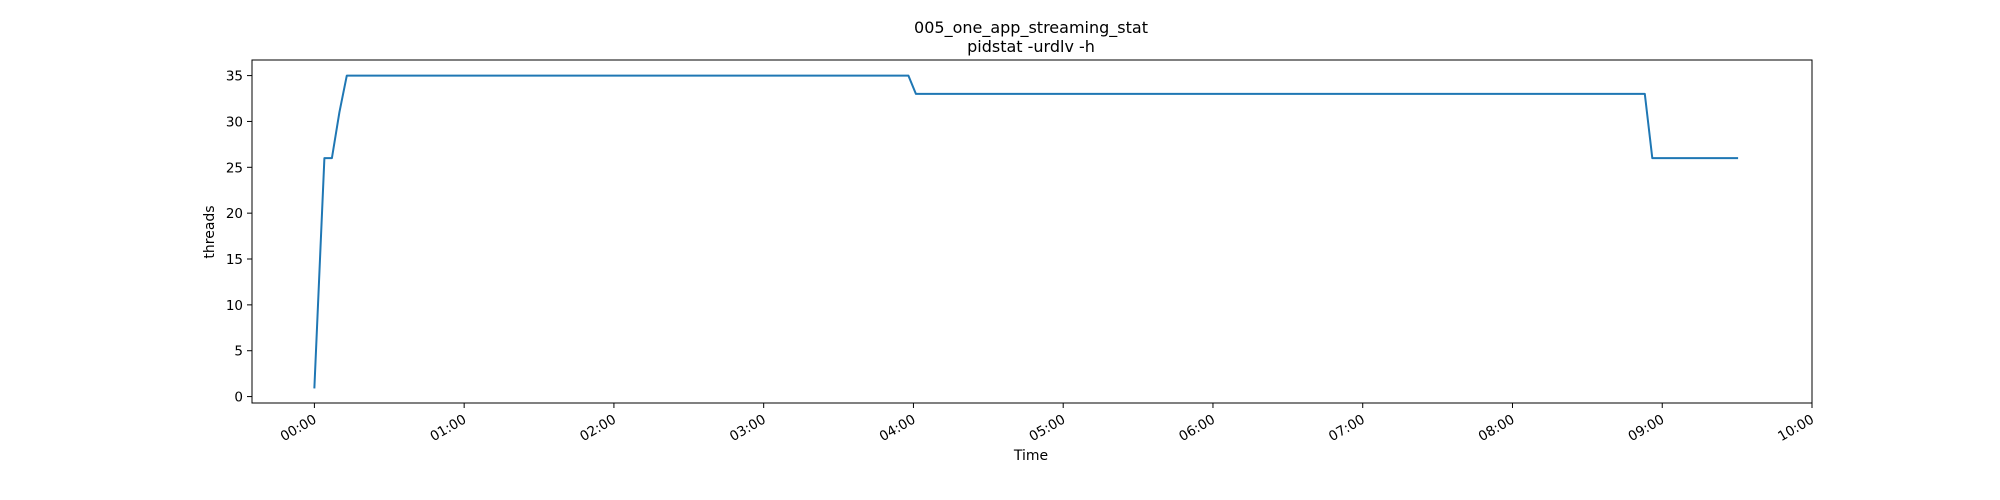 Image resolution: width=2000 pixels, height=500 pixels. Describe the element at coordinates (234, 306) in the screenshot. I see `y-tick-label: 10` at that location.